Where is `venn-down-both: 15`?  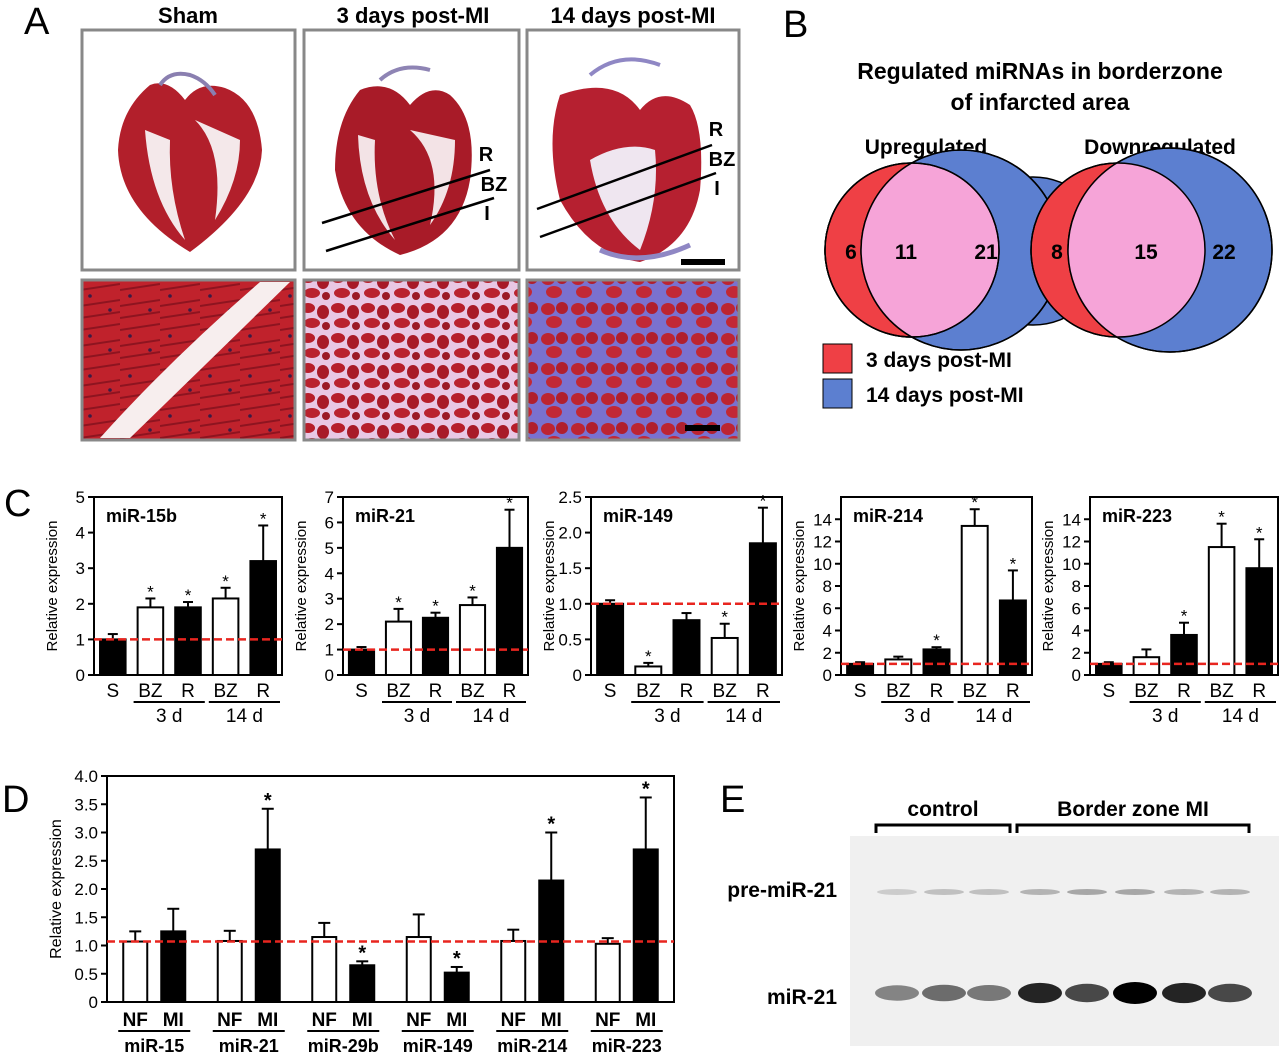 venn-down-both: 15 is located at coordinates (1146, 252).